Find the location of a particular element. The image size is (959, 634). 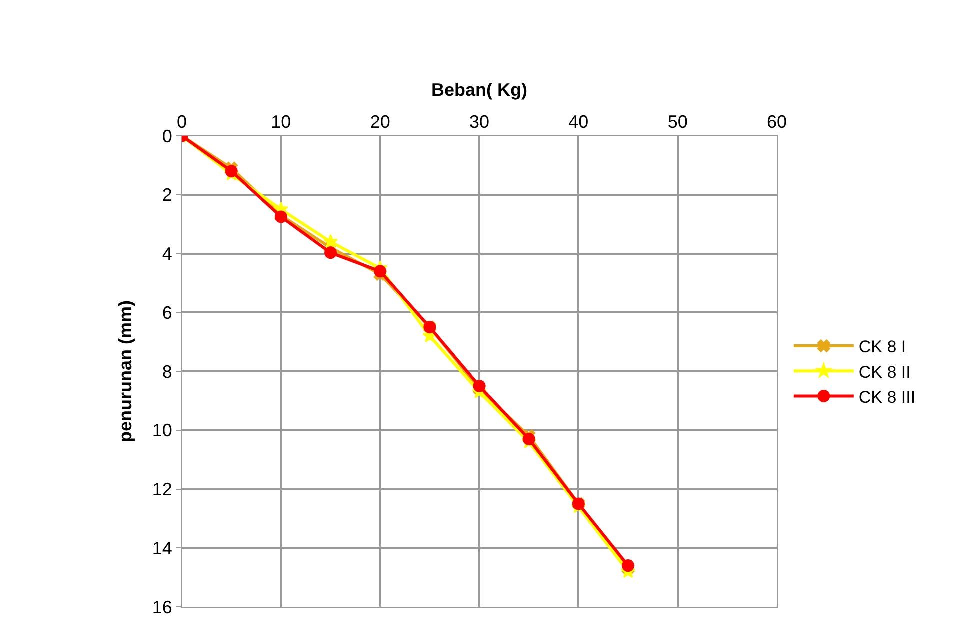

x-tick-label: 50 is located at coordinates (678, 122).